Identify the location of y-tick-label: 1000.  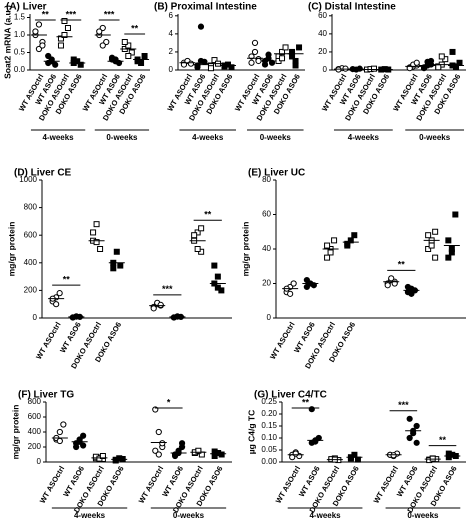
(28, 179).